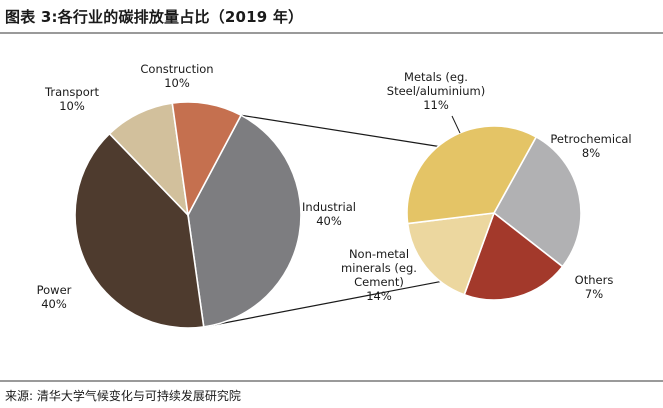 The image size is (663, 408). I want to click on slice-transport, so click(149, 160).